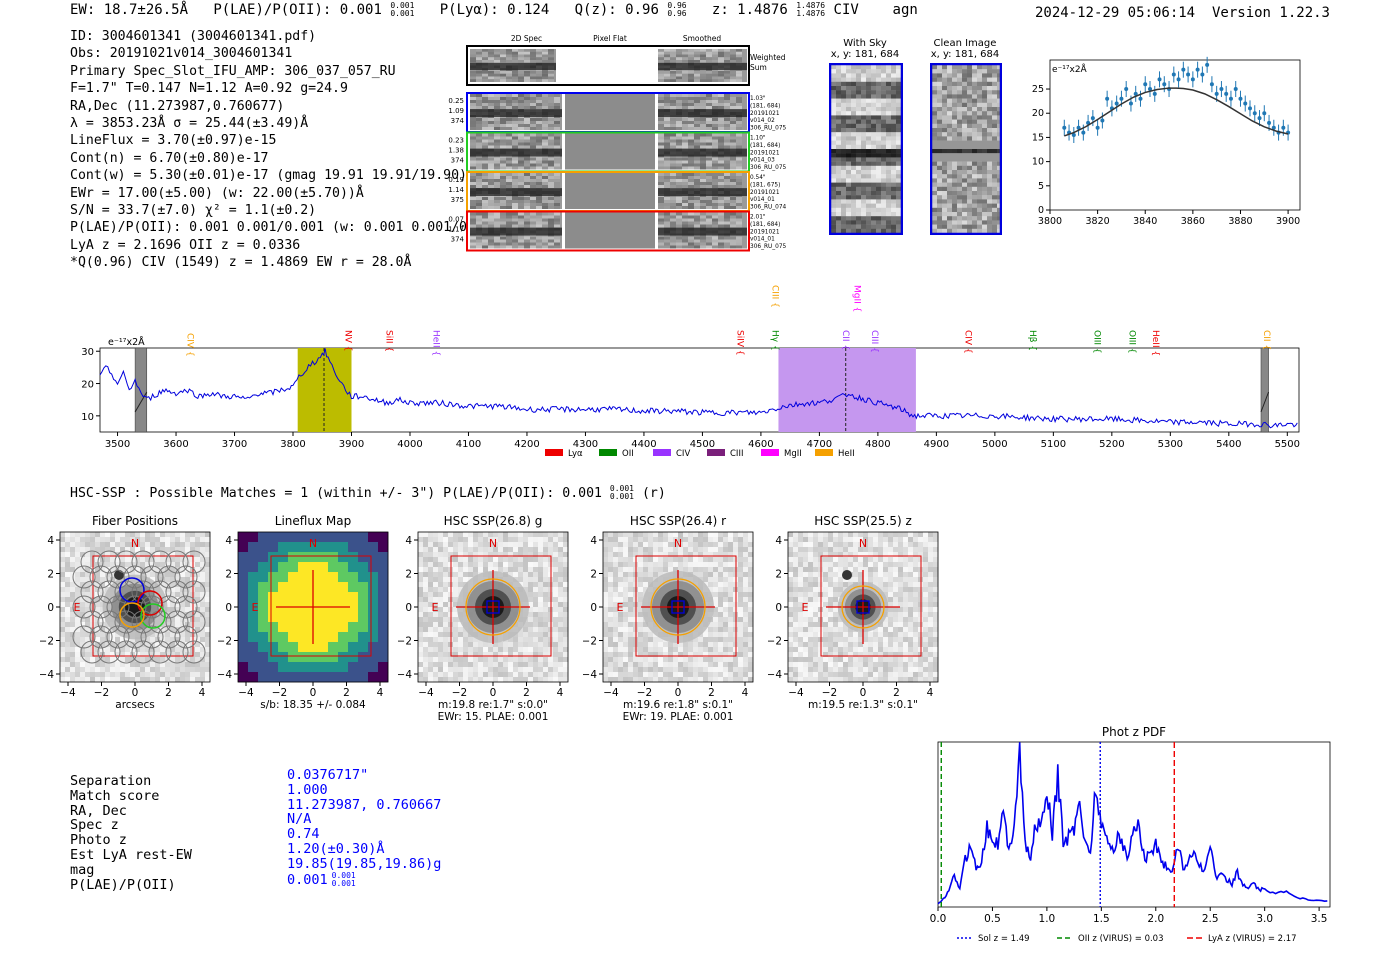  I want to click on hsc-x-tick-label: −4, so click(246, 693).